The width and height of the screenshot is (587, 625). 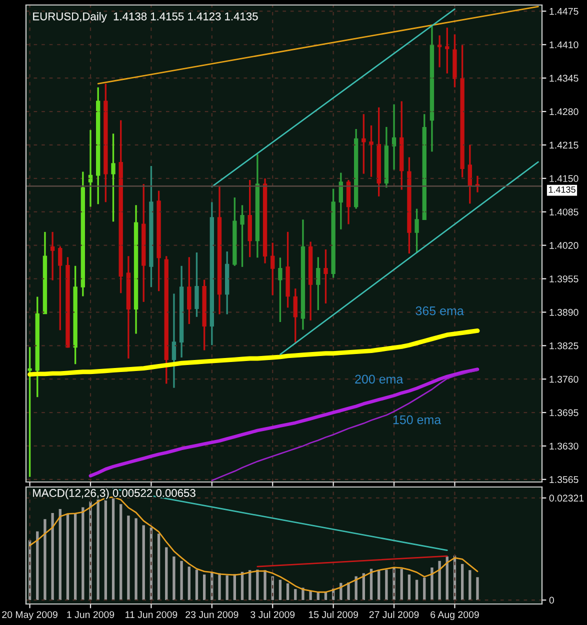 What do you see at coordinates (440, 311) in the screenshot?
I see `series-label: 365 ema` at bounding box center [440, 311].